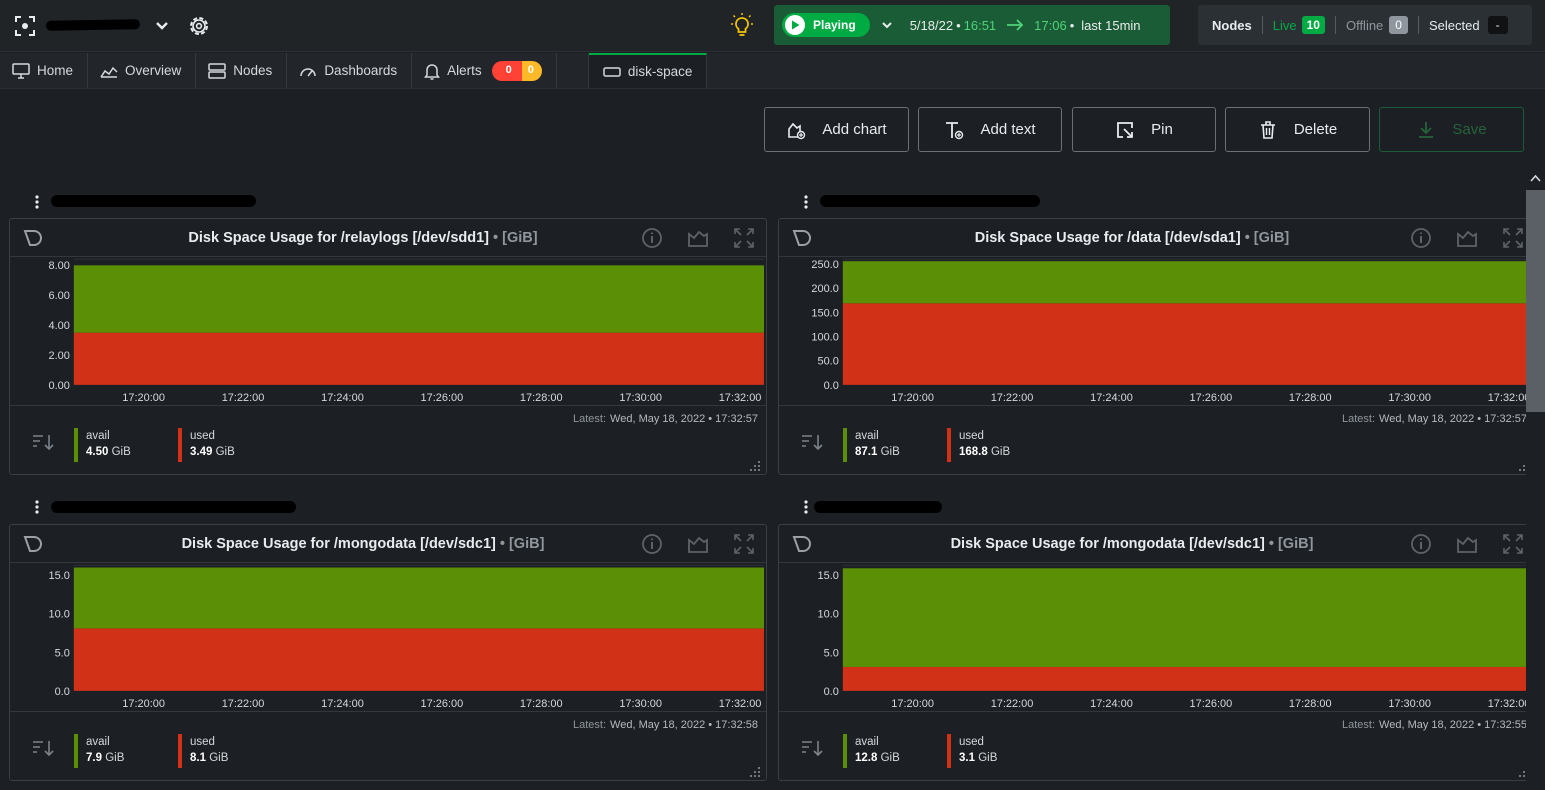  Describe the element at coordinates (1015, 25) in the screenshot. I see `arrow-right-icon` at that location.